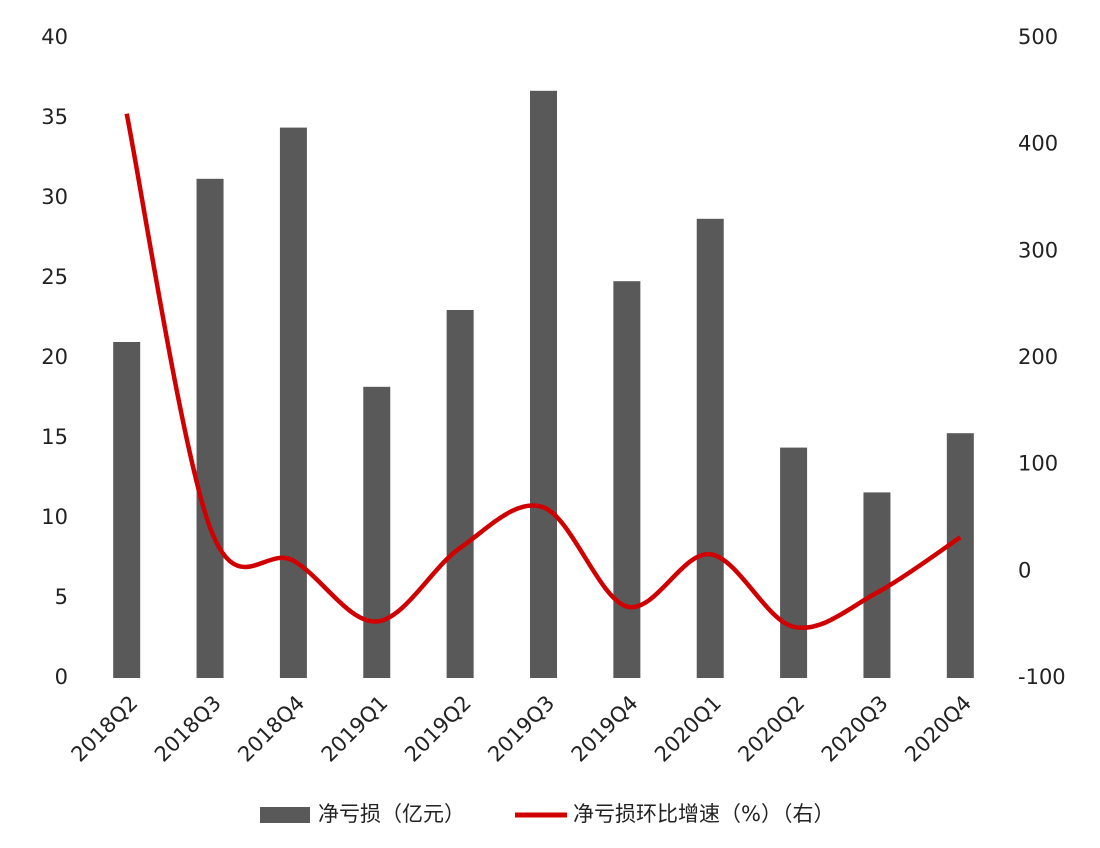 This screenshot has width=1100, height=848. I want to click on legend-label: 净亏损（亿元）, so click(391, 814).